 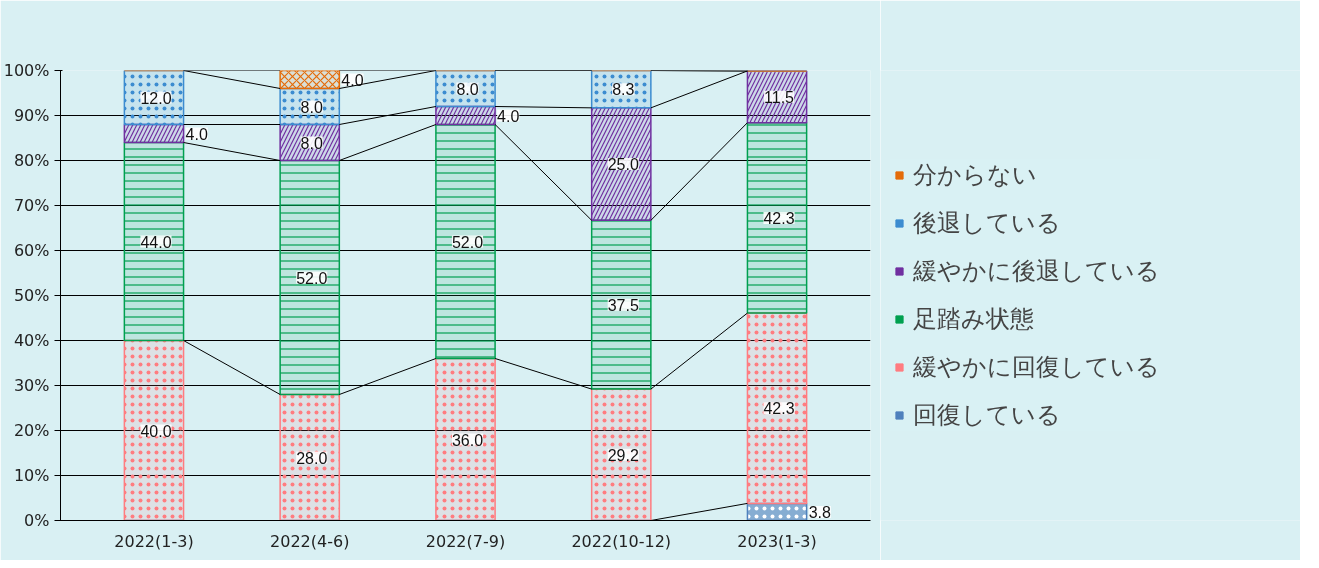 I want to click on legend-label: 分からない, so click(x=975, y=175).